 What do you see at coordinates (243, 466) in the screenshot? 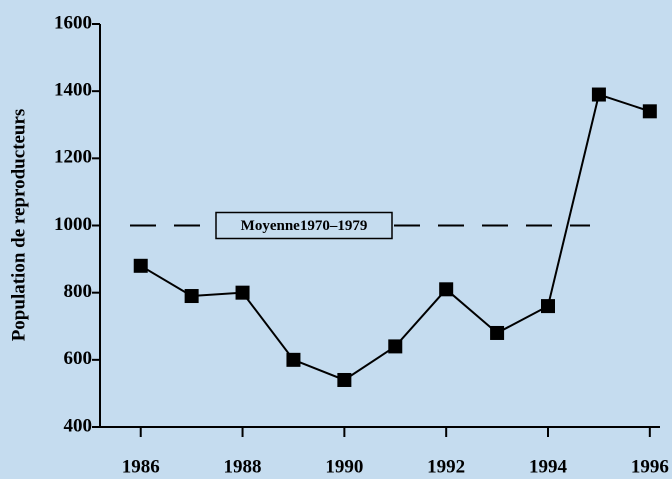
I see `x-tick-label: 1988` at bounding box center [243, 466].